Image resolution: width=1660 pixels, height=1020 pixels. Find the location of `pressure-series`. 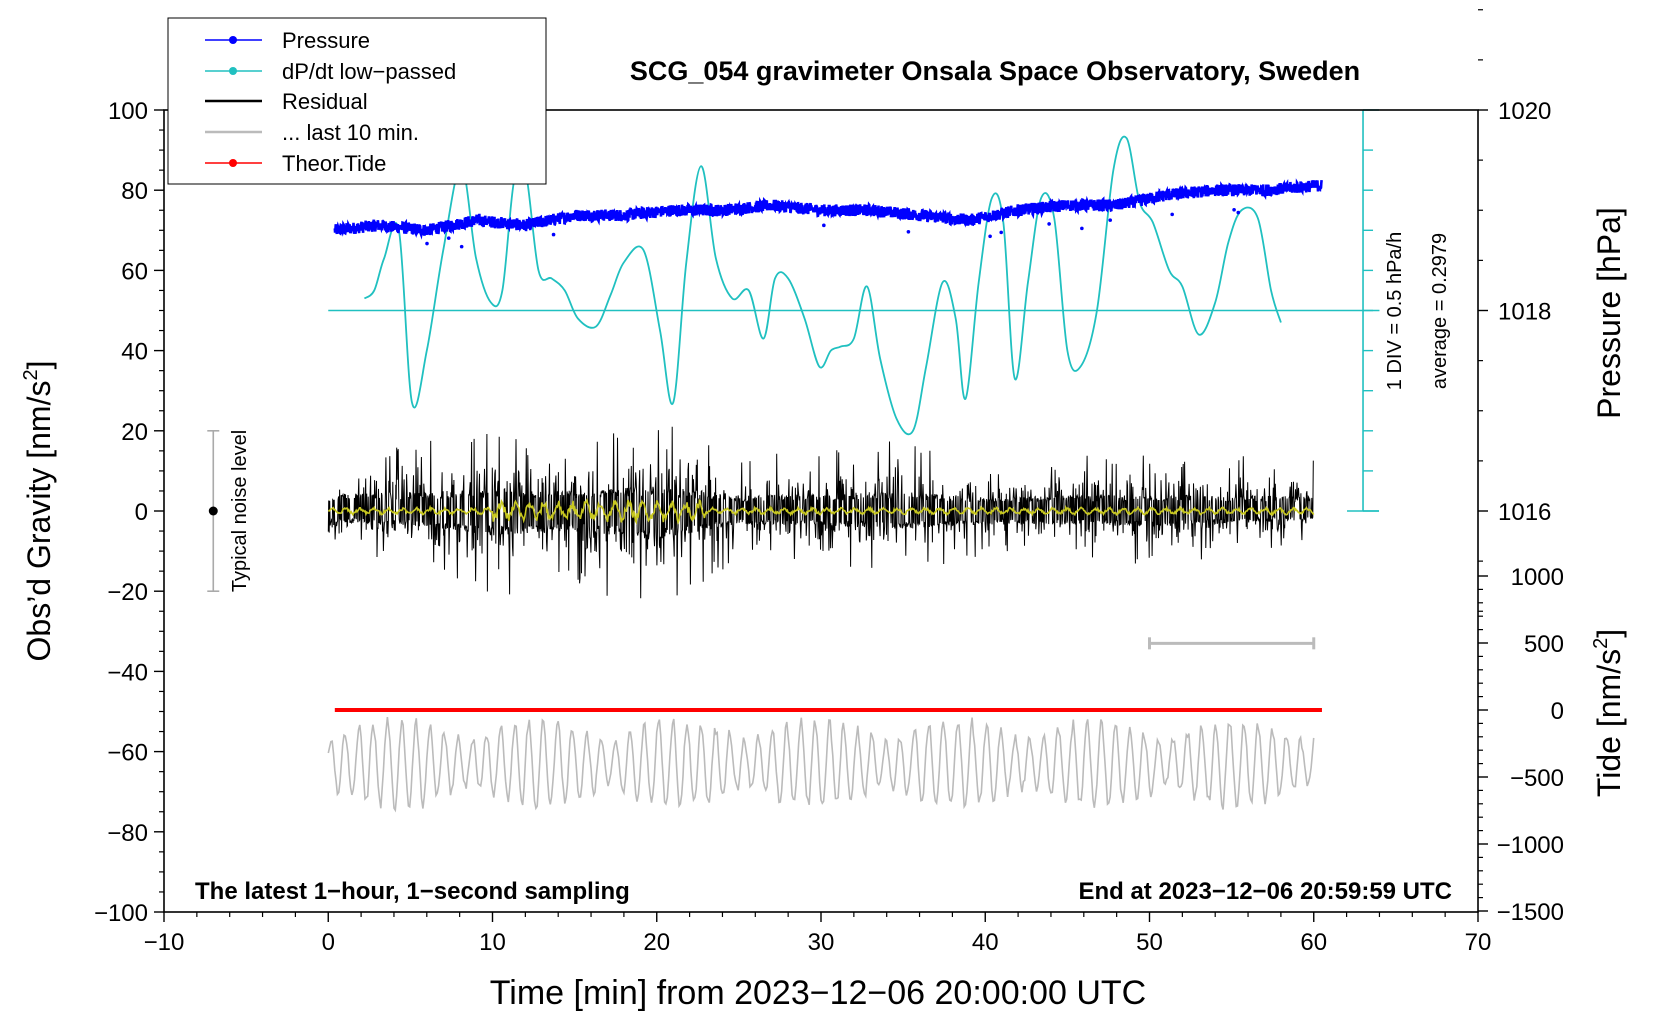

pressure-series is located at coordinates (828, 213).